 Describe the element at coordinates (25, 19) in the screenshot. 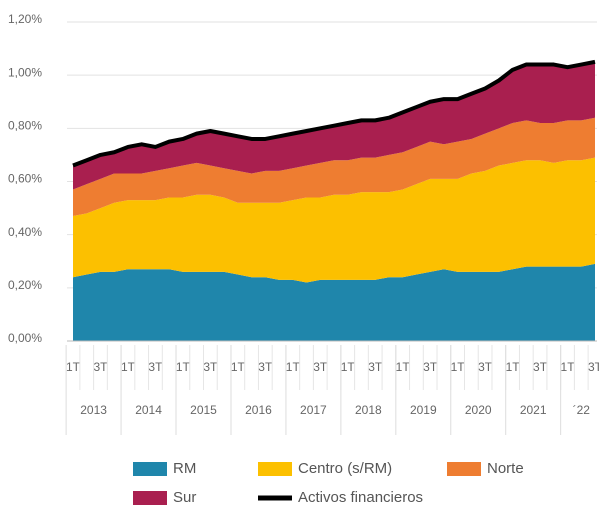

I see `y-tick-label: 1,20%` at that location.